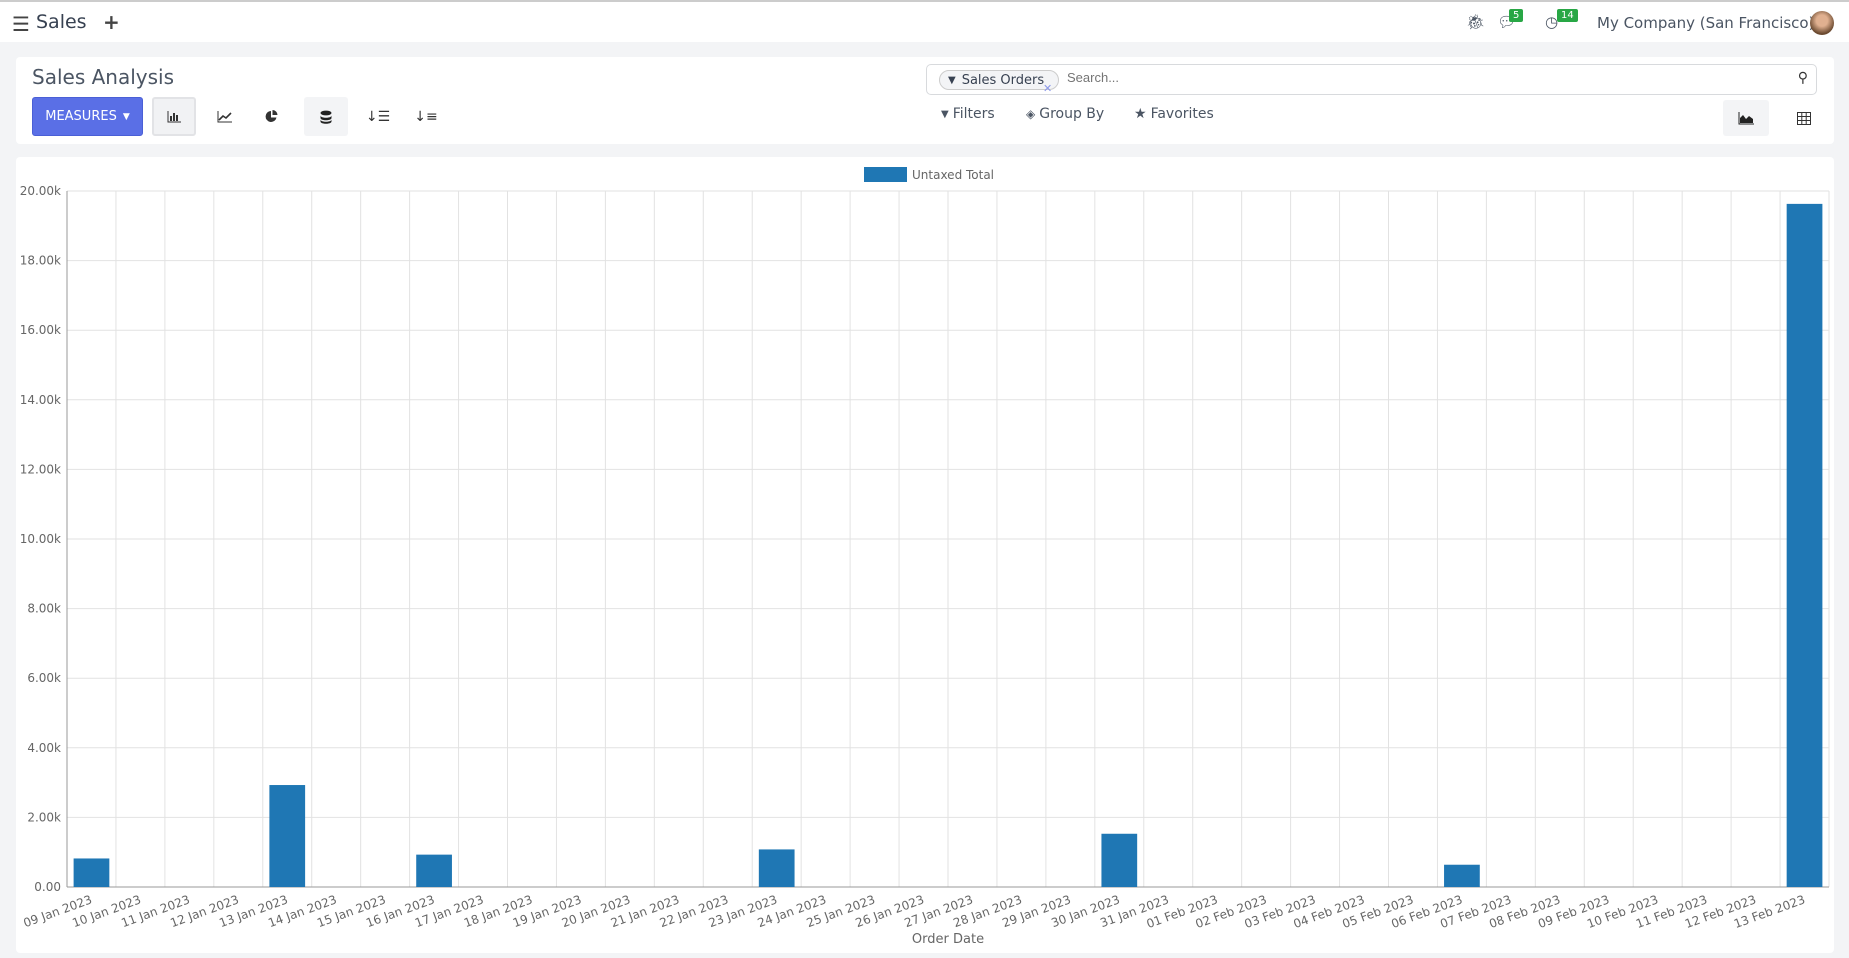 This screenshot has height=958, width=1849. I want to click on stacked-button, so click(326, 116).